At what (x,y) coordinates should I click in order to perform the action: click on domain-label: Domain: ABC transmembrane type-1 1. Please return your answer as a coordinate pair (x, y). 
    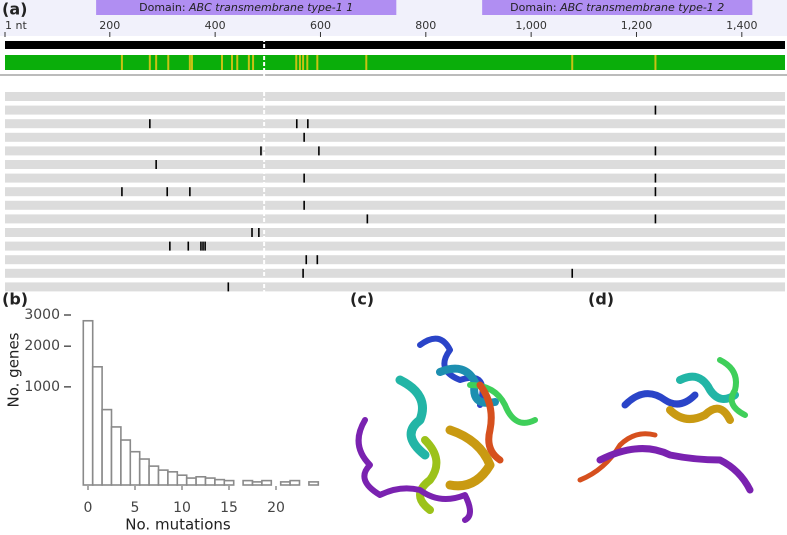
    Looking at the image, I should click on (246, 7).